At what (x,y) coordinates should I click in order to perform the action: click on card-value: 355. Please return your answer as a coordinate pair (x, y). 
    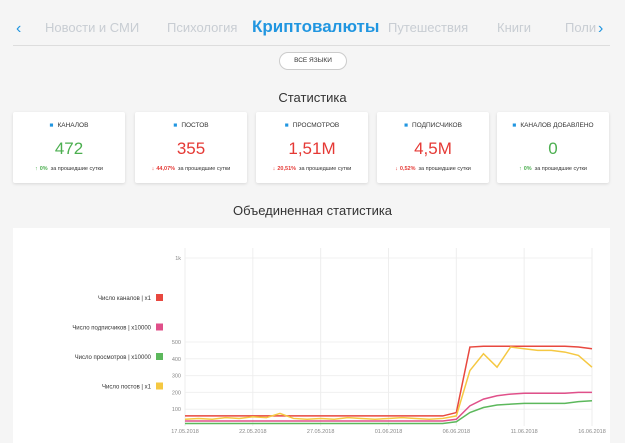
    Looking at the image, I should click on (191, 148).